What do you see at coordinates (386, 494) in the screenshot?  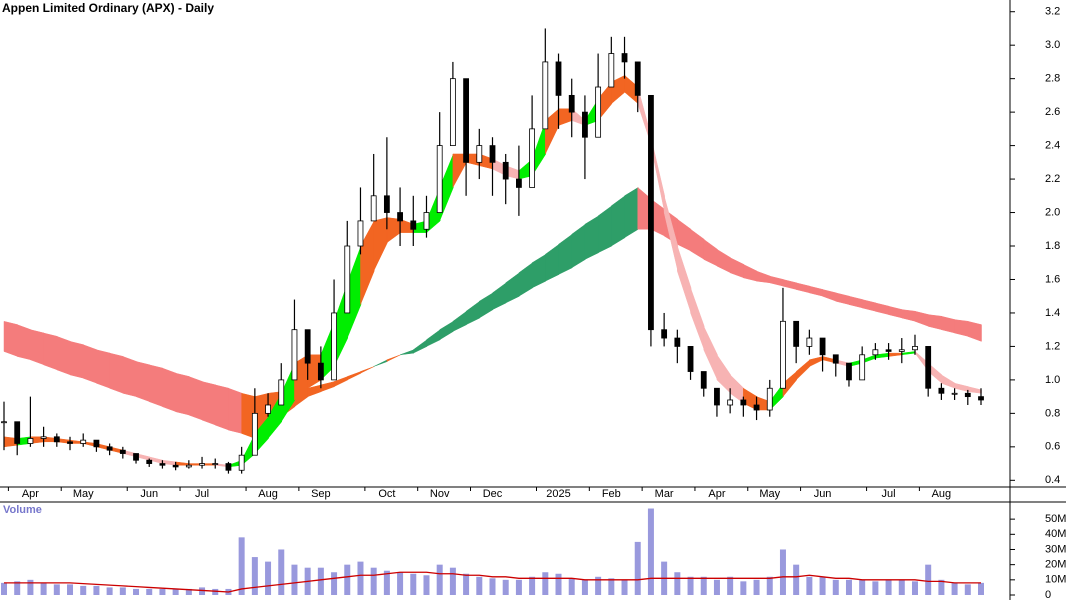 I see `x-tick-label: Oct` at bounding box center [386, 494].